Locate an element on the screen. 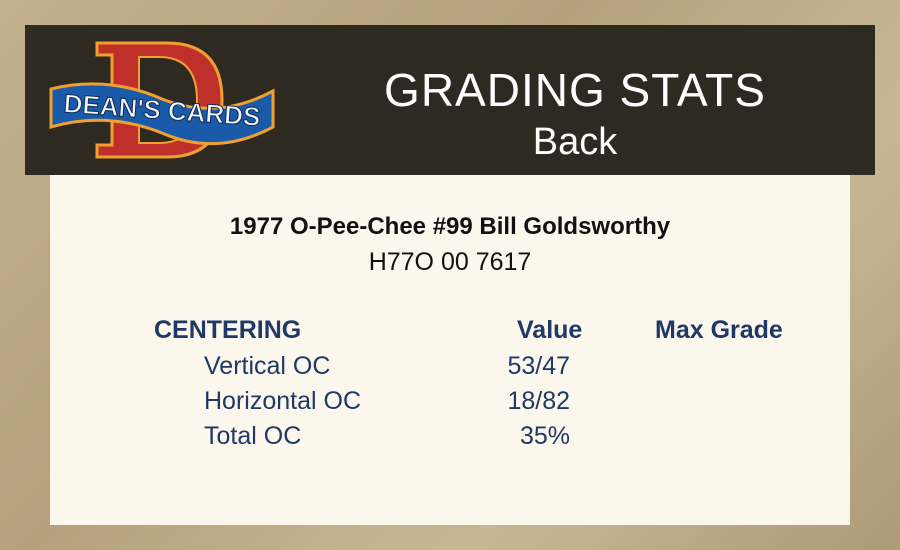  row-value: 35% is located at coordinates (544, 436).